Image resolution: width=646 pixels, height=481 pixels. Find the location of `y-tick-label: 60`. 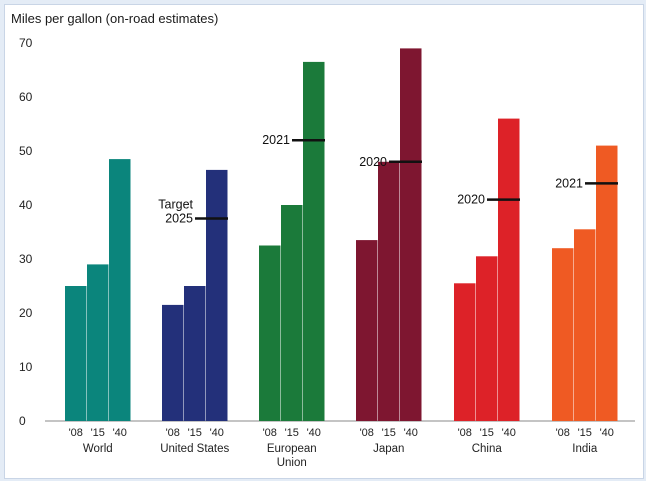

y-tick-label: 60 is located at coordinates (26, 97).